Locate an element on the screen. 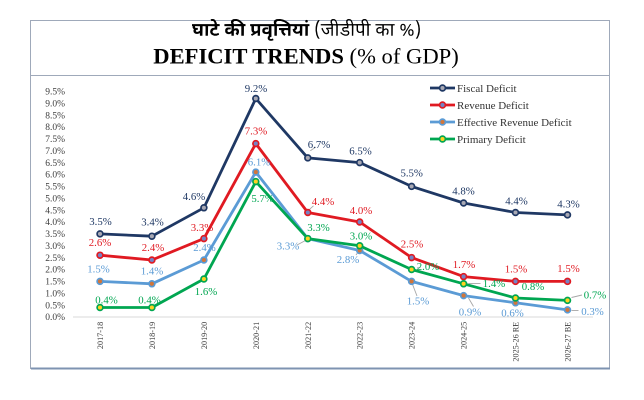  svg-text: 5.0% is located at coordinates (55, 199).